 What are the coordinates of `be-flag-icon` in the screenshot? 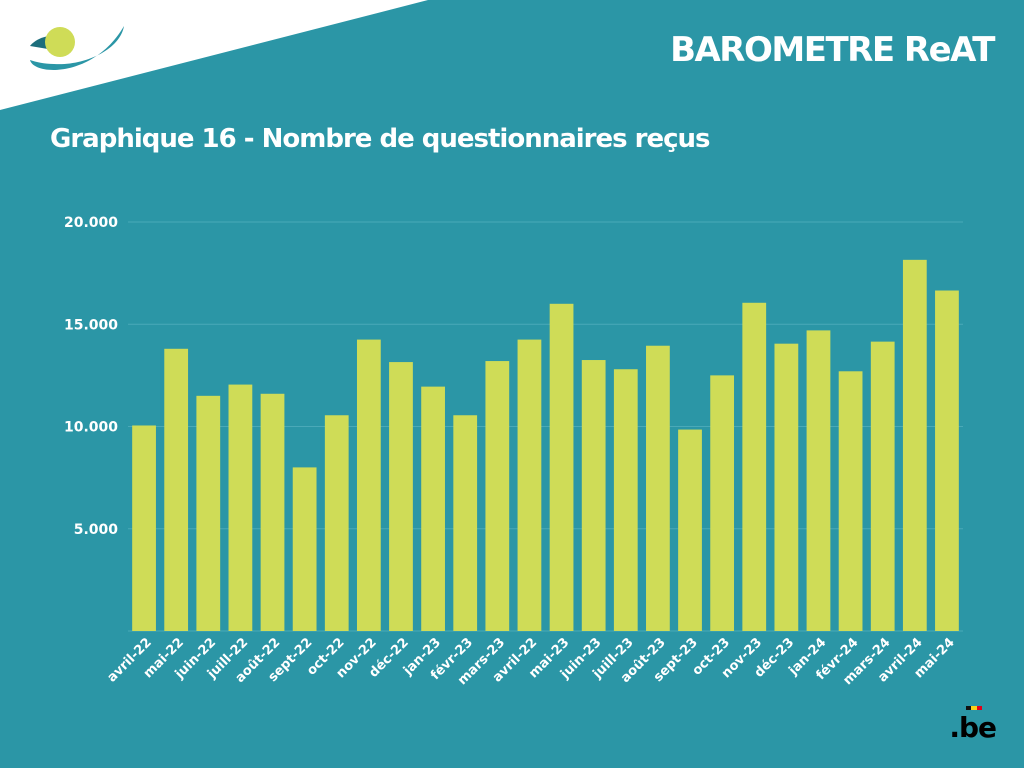 It's located at (974, 708).